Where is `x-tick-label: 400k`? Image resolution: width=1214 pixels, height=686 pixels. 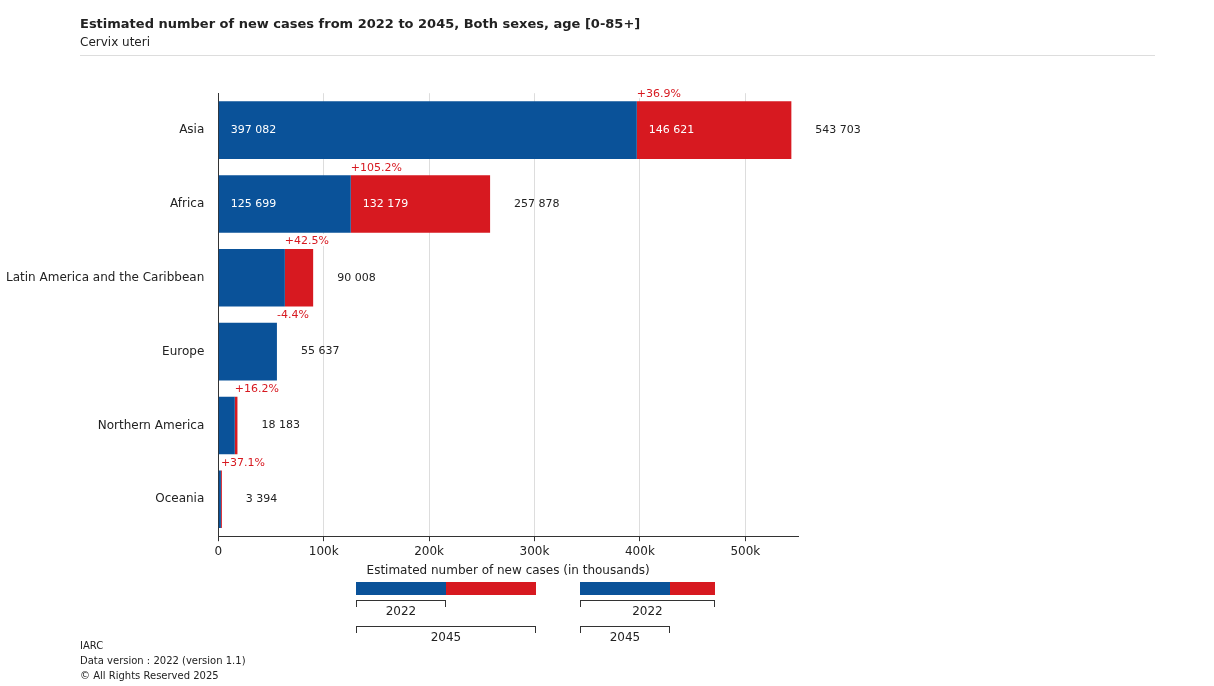
x-tick-label: 400k is located at coordinates (639, 550).